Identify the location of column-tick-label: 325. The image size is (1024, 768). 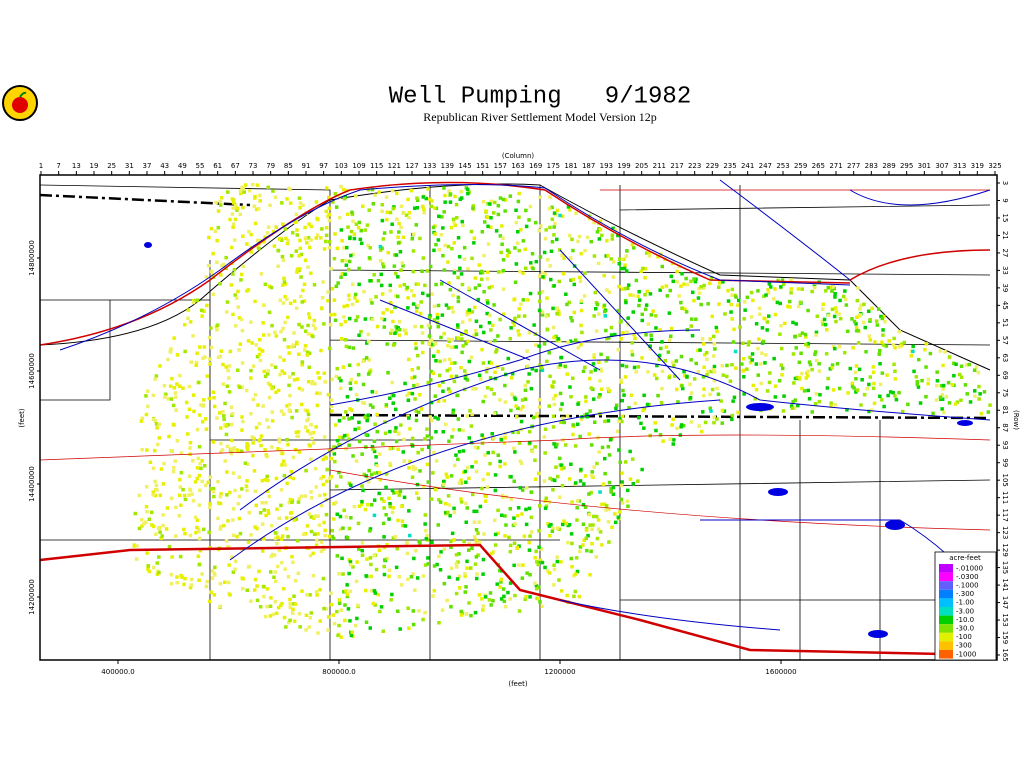
(994, 166).